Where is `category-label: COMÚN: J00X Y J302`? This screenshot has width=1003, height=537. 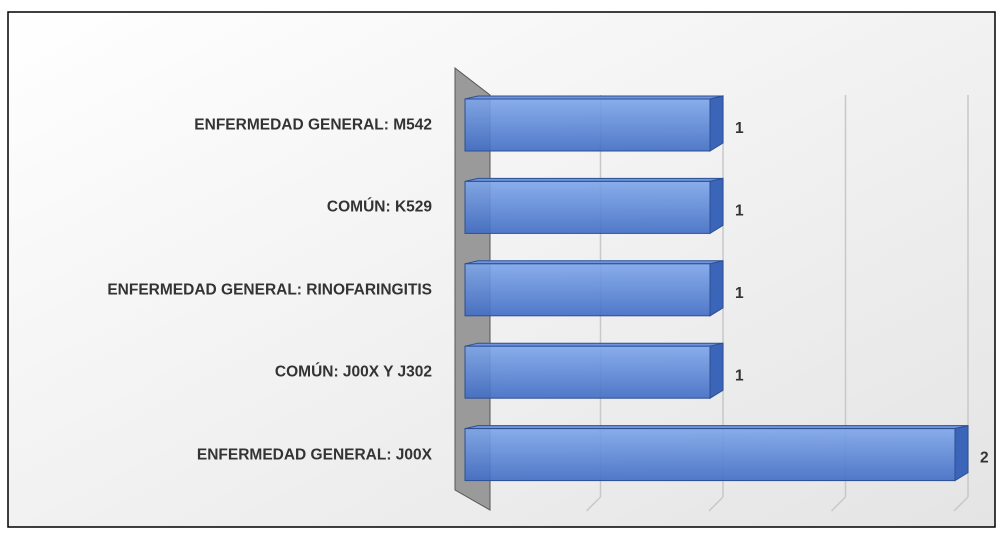 category-label: COMÚN: J00X Y J302 is located at coordinates (353, 372).